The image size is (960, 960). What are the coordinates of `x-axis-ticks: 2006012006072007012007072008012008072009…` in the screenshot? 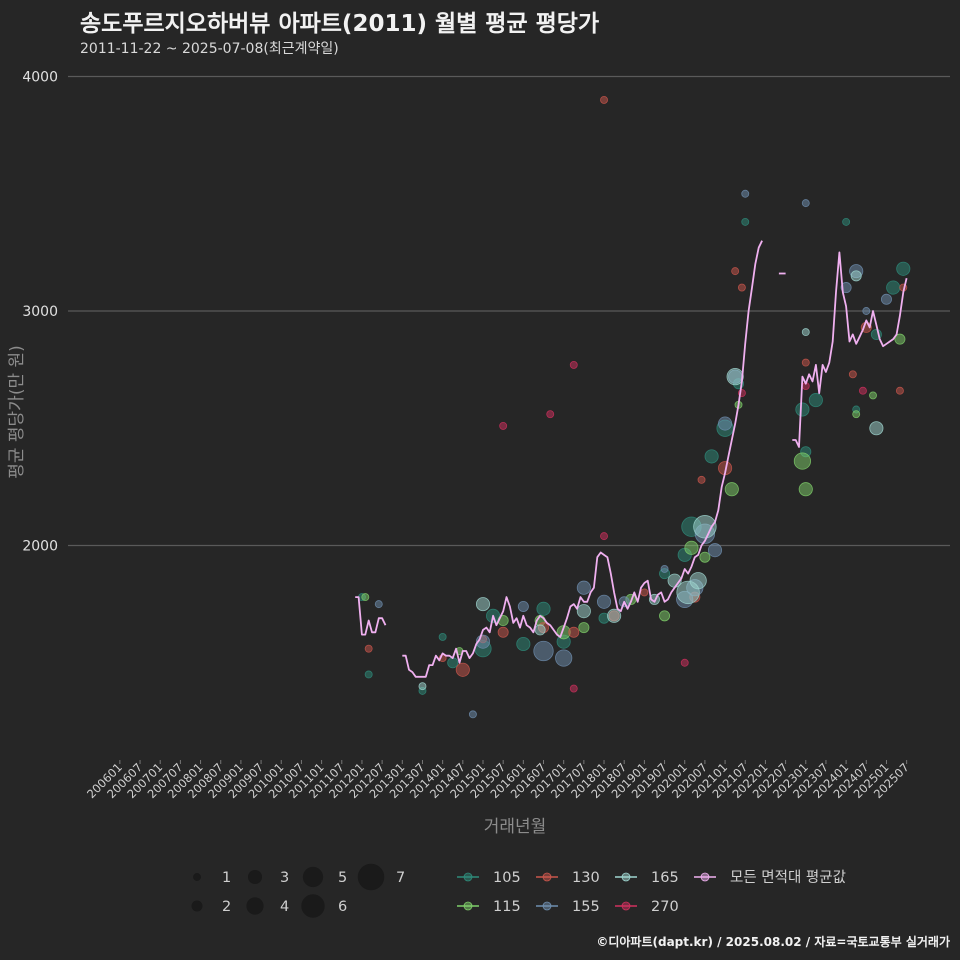 It's located at (498, 780).